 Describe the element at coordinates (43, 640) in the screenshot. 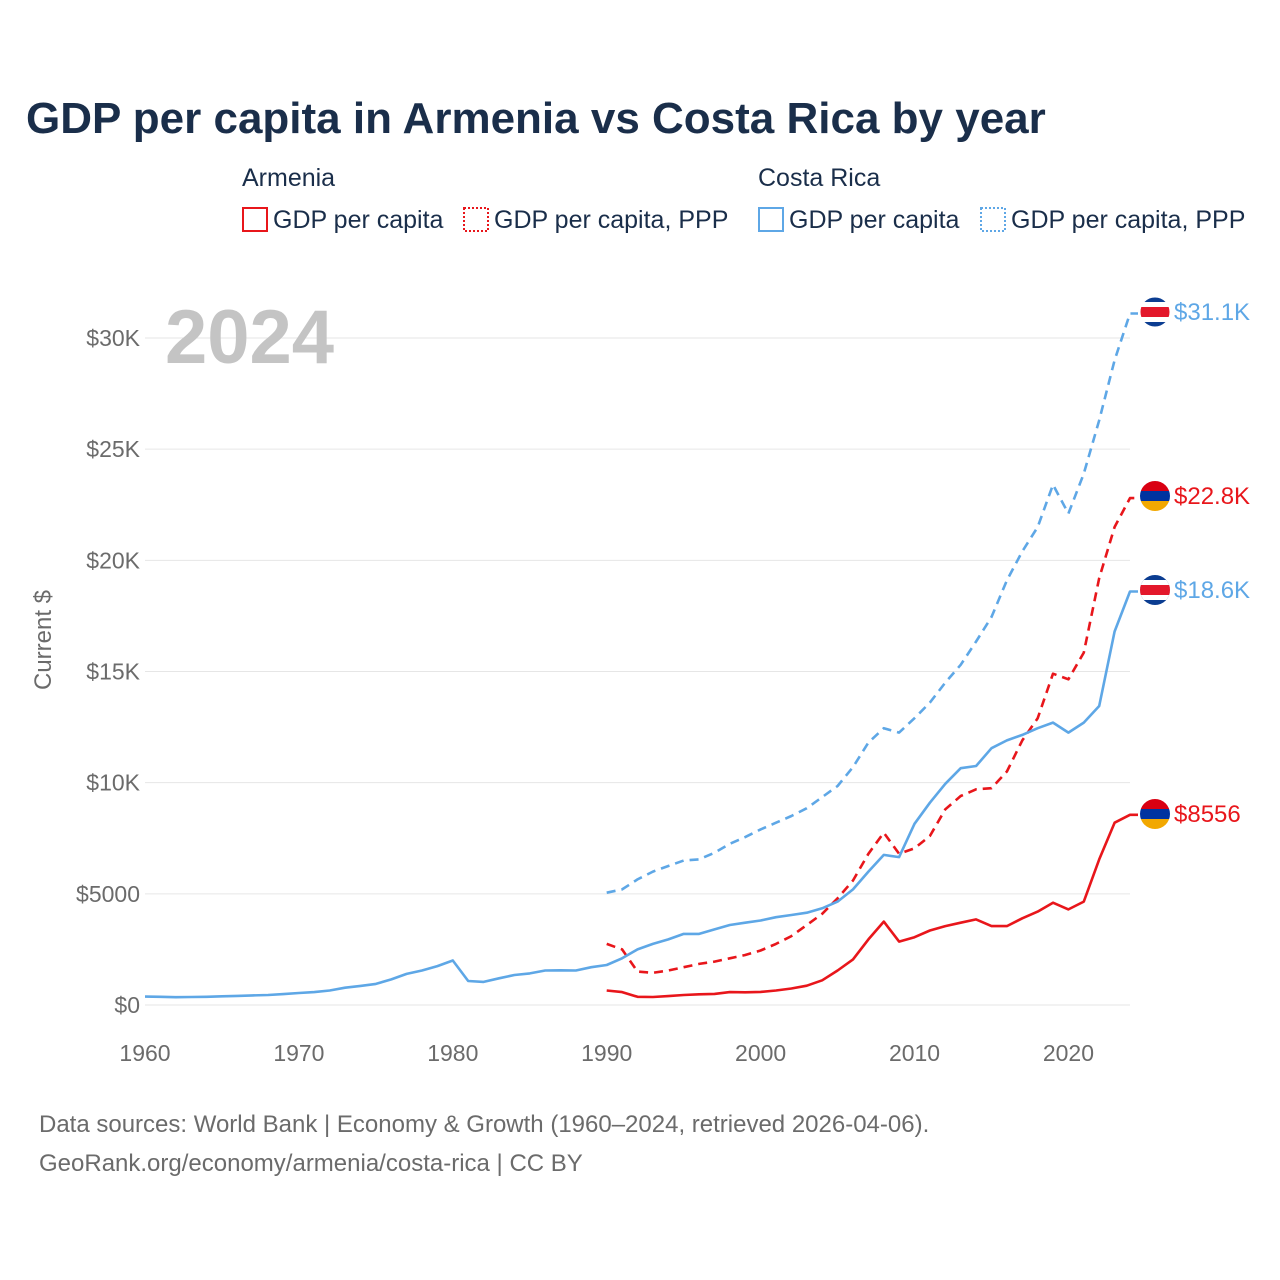

I see `y-axis-label: Current $` at that location.